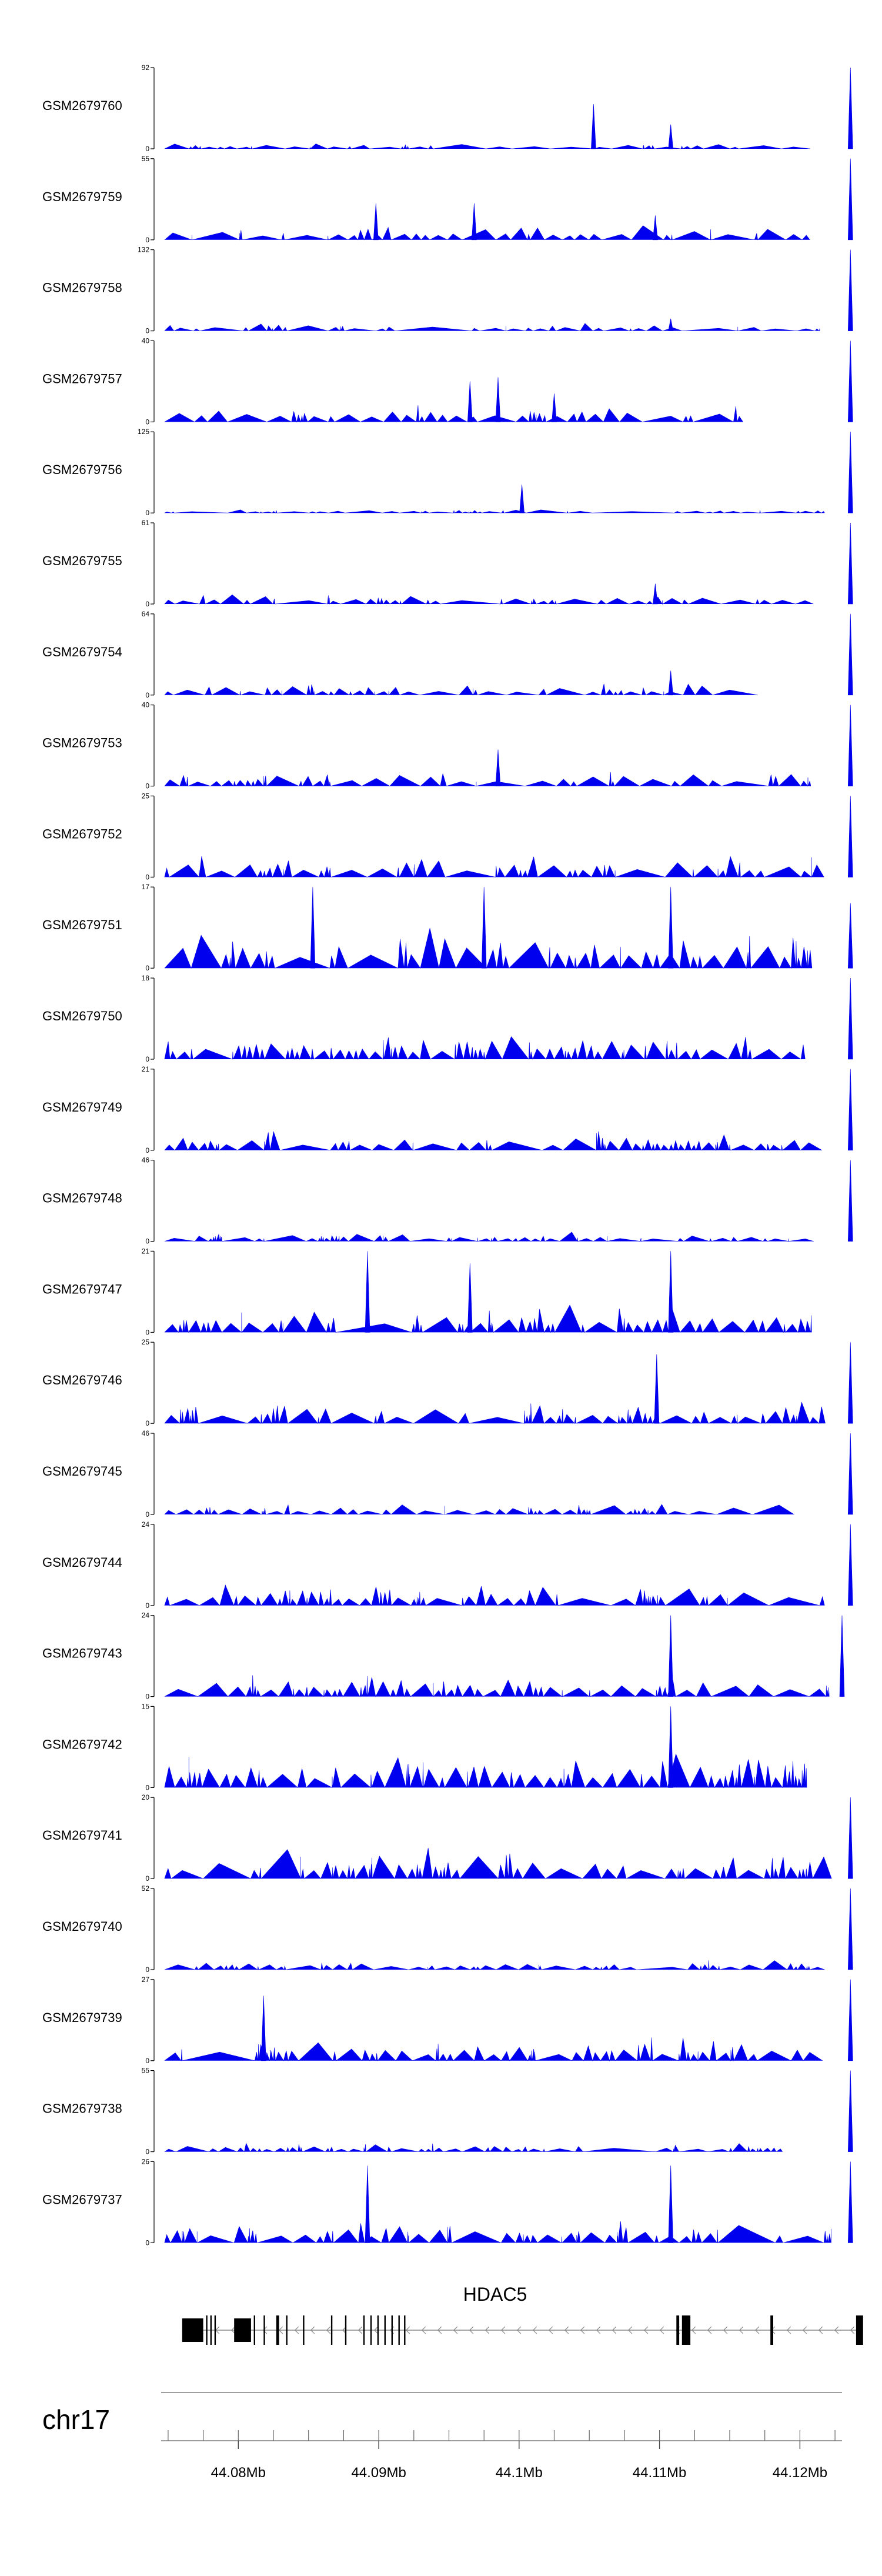  Describe the element at coordinates (443, 1656) in the screenshot. I see `track-GSM2679743: GSM2679743 24 0` at that location.